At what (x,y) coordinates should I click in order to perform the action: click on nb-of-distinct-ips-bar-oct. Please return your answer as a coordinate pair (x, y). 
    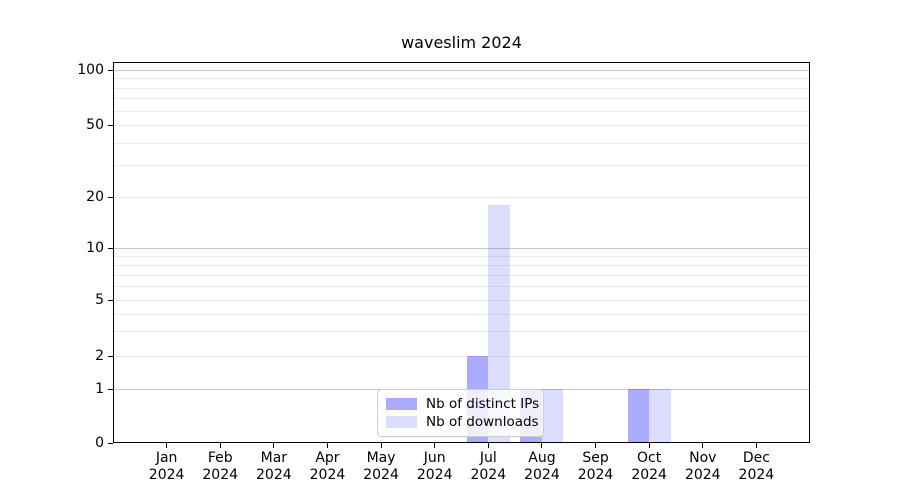
    Looking at the image, I should click on (638, 416).